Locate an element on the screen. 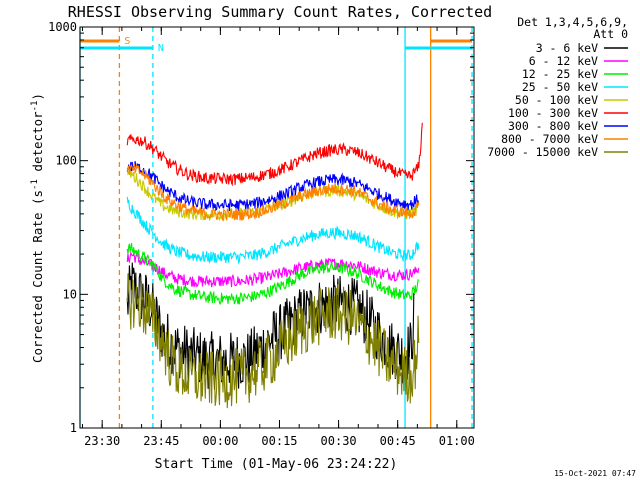  legend-header: Det 1,3,4,5,6,9, Att 0 is located at coordinates (572, 28).